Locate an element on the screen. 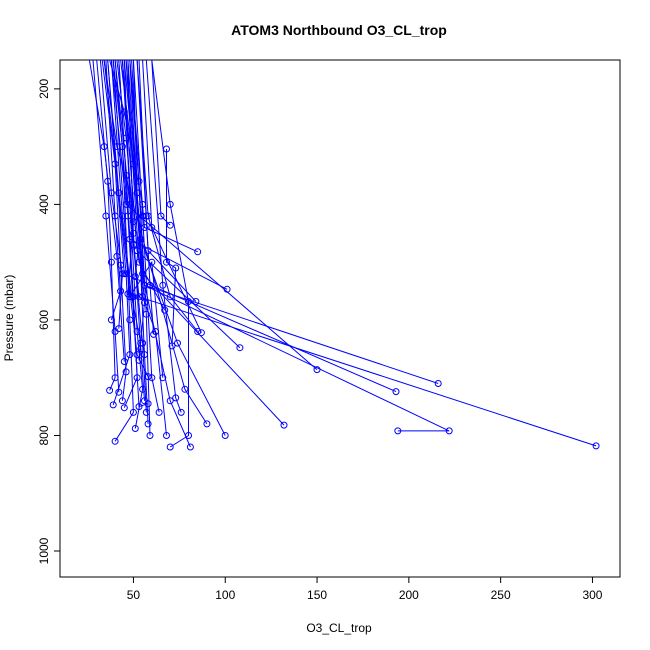  y-tick-label: 400 is located at coordinates (44, 204).